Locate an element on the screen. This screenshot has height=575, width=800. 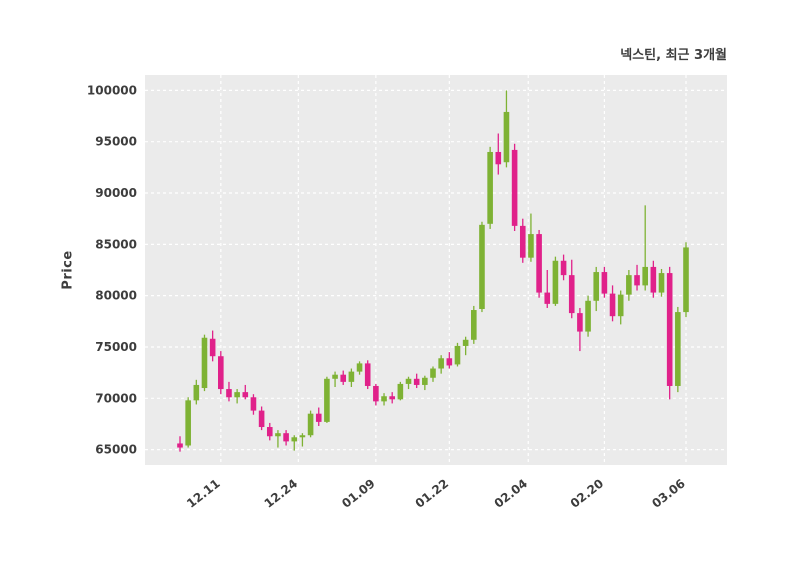
y-tick-label: 65000 is located at coordinates (116, 450).